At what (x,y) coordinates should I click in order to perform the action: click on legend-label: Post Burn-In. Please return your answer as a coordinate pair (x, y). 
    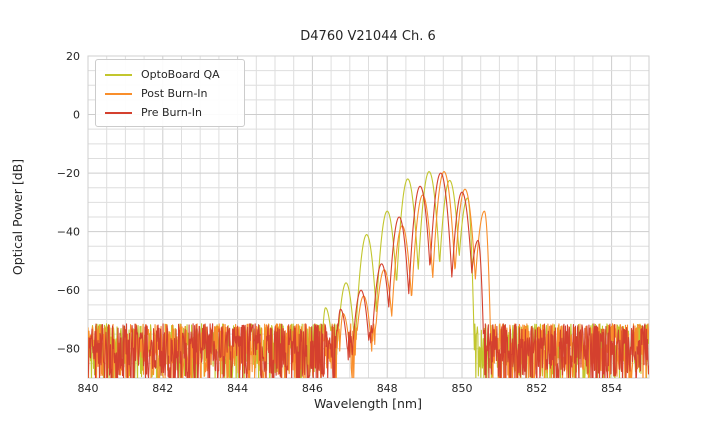
    Looking at the image, I should click on (174, 93).